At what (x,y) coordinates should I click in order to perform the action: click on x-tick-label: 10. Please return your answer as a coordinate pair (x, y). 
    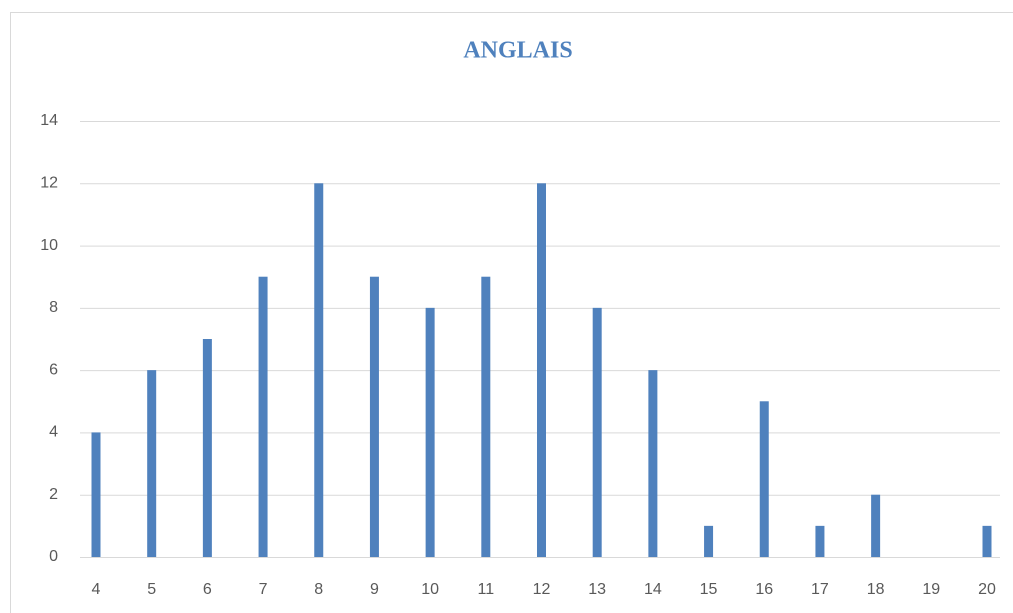
    Looking at the image, I should click on (430, 589).